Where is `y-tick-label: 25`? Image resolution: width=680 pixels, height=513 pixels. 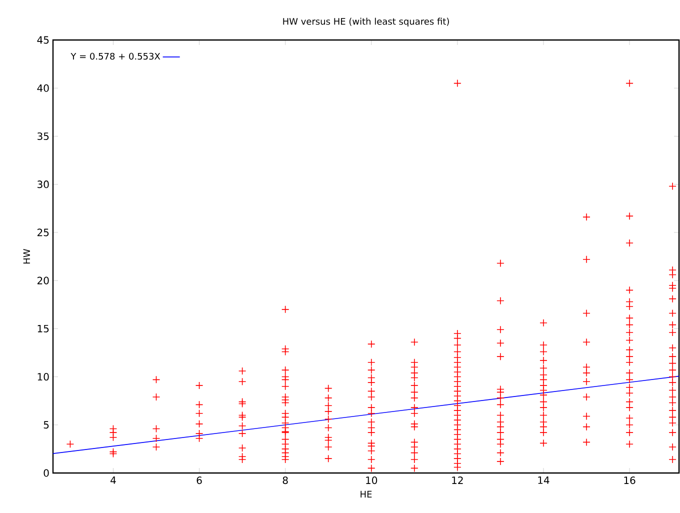
y-tick-label: 25 is located at coordinates (43, 232).